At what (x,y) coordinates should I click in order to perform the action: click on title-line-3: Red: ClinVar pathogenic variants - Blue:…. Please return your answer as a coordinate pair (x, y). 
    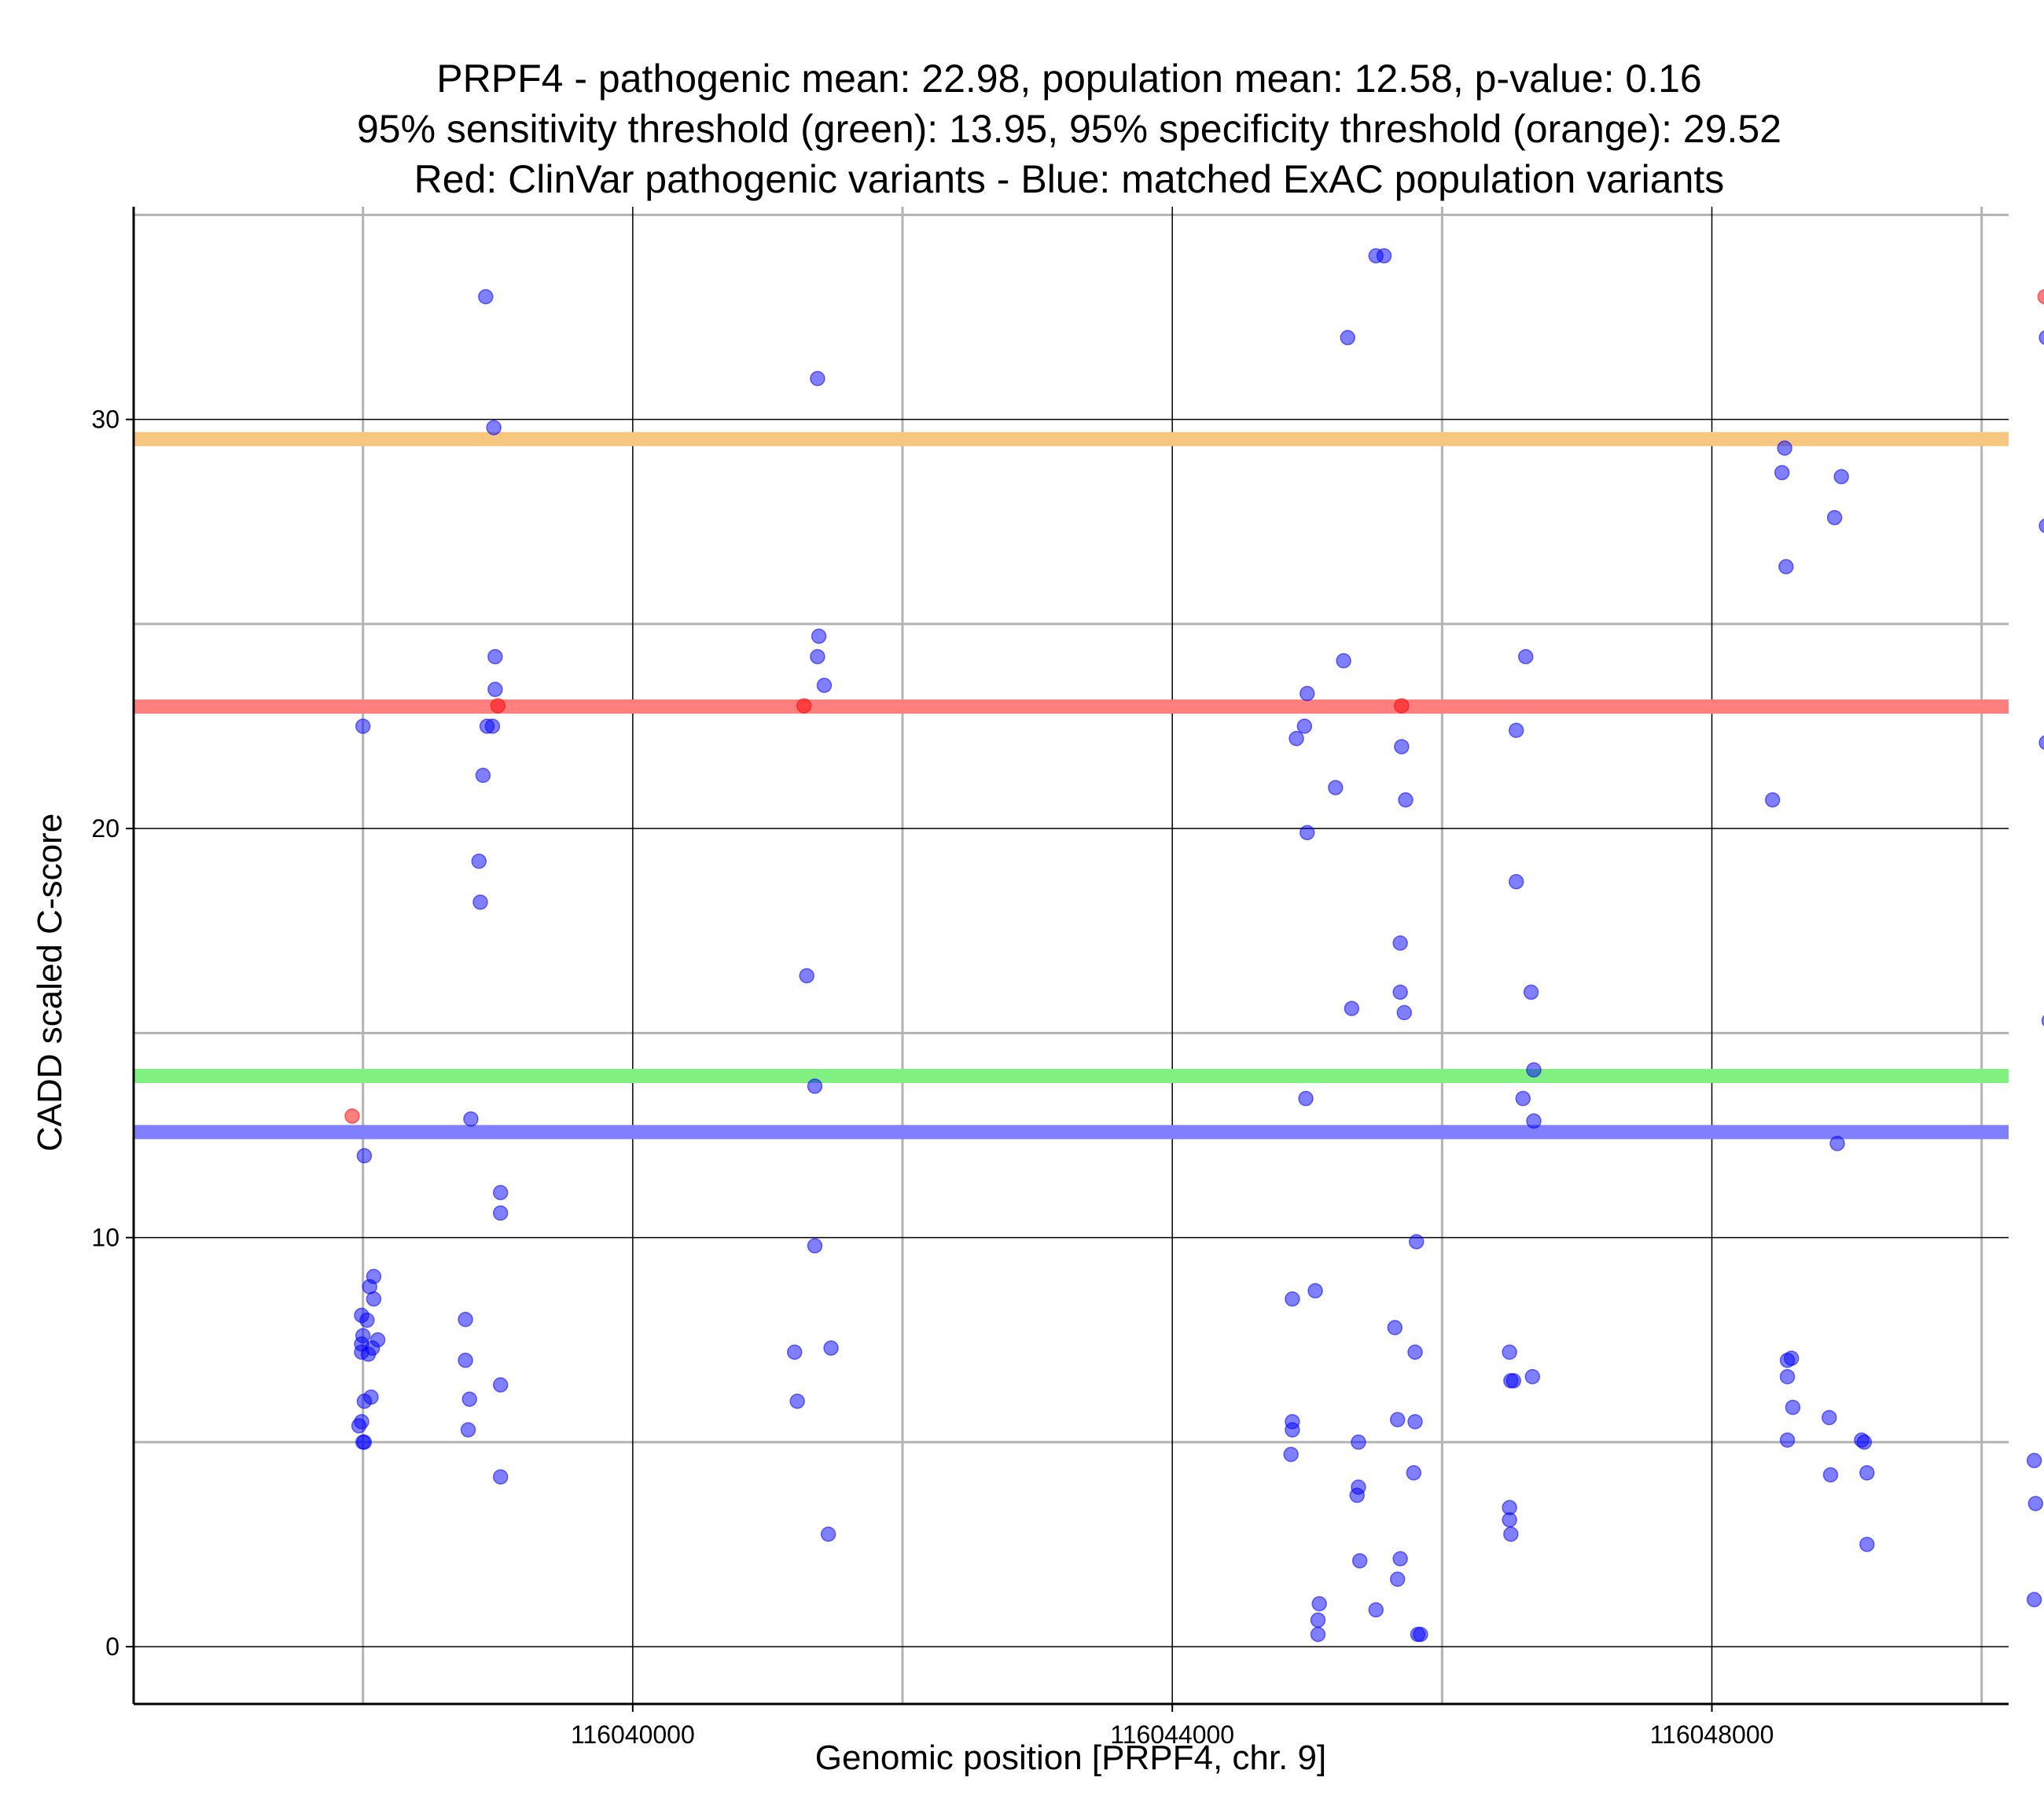
    Looking at the image, I should click on (1069, 179).